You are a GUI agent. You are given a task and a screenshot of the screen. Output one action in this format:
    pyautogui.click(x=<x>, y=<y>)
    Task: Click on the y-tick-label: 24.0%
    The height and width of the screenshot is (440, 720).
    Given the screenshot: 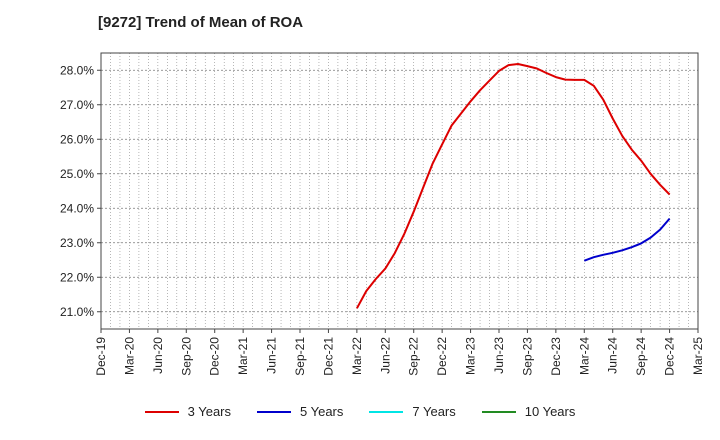 What is the action you would take?
    pyautogui.click(x=77, y=208)
    